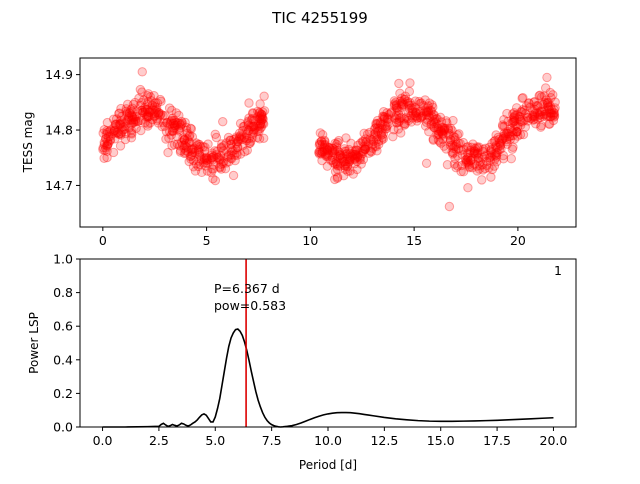 Image resolution: width=640 pixels, height=484 pixels. Describe the element at coordinates (207, 240) in the screenshot. I see `x-tick-label: 5` at that location.